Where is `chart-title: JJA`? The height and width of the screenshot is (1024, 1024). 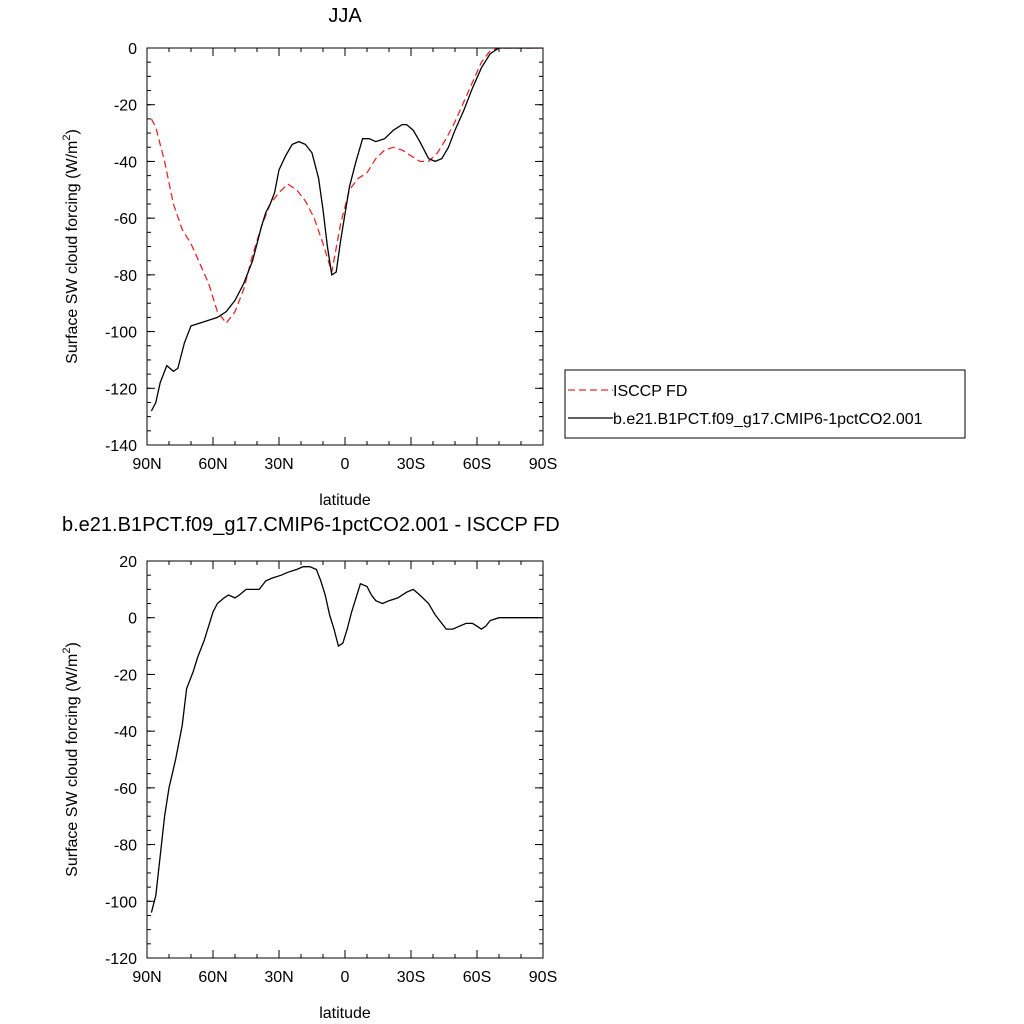
chart-title: JJA is located at coordinates (345, 16).